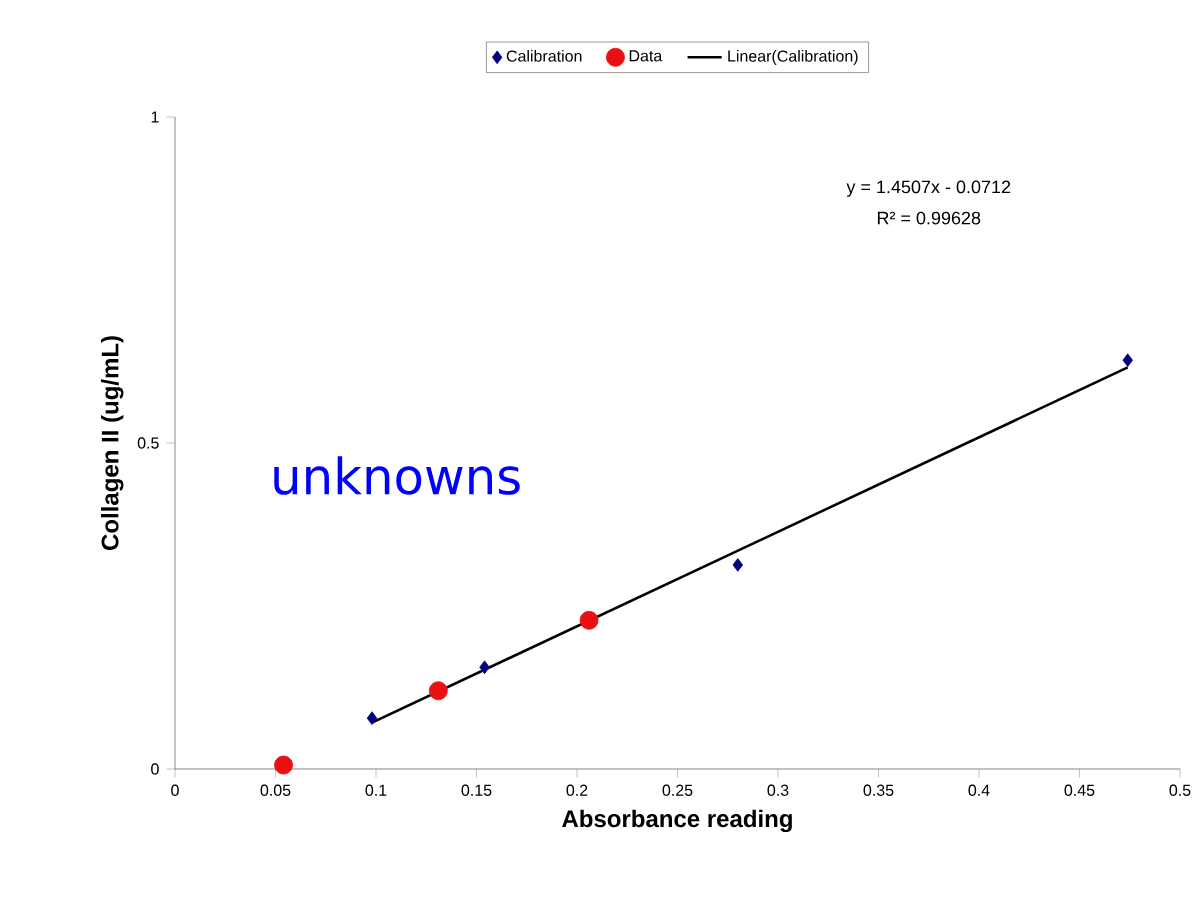  I want to click on legend-label: Data, so click(646, 56).